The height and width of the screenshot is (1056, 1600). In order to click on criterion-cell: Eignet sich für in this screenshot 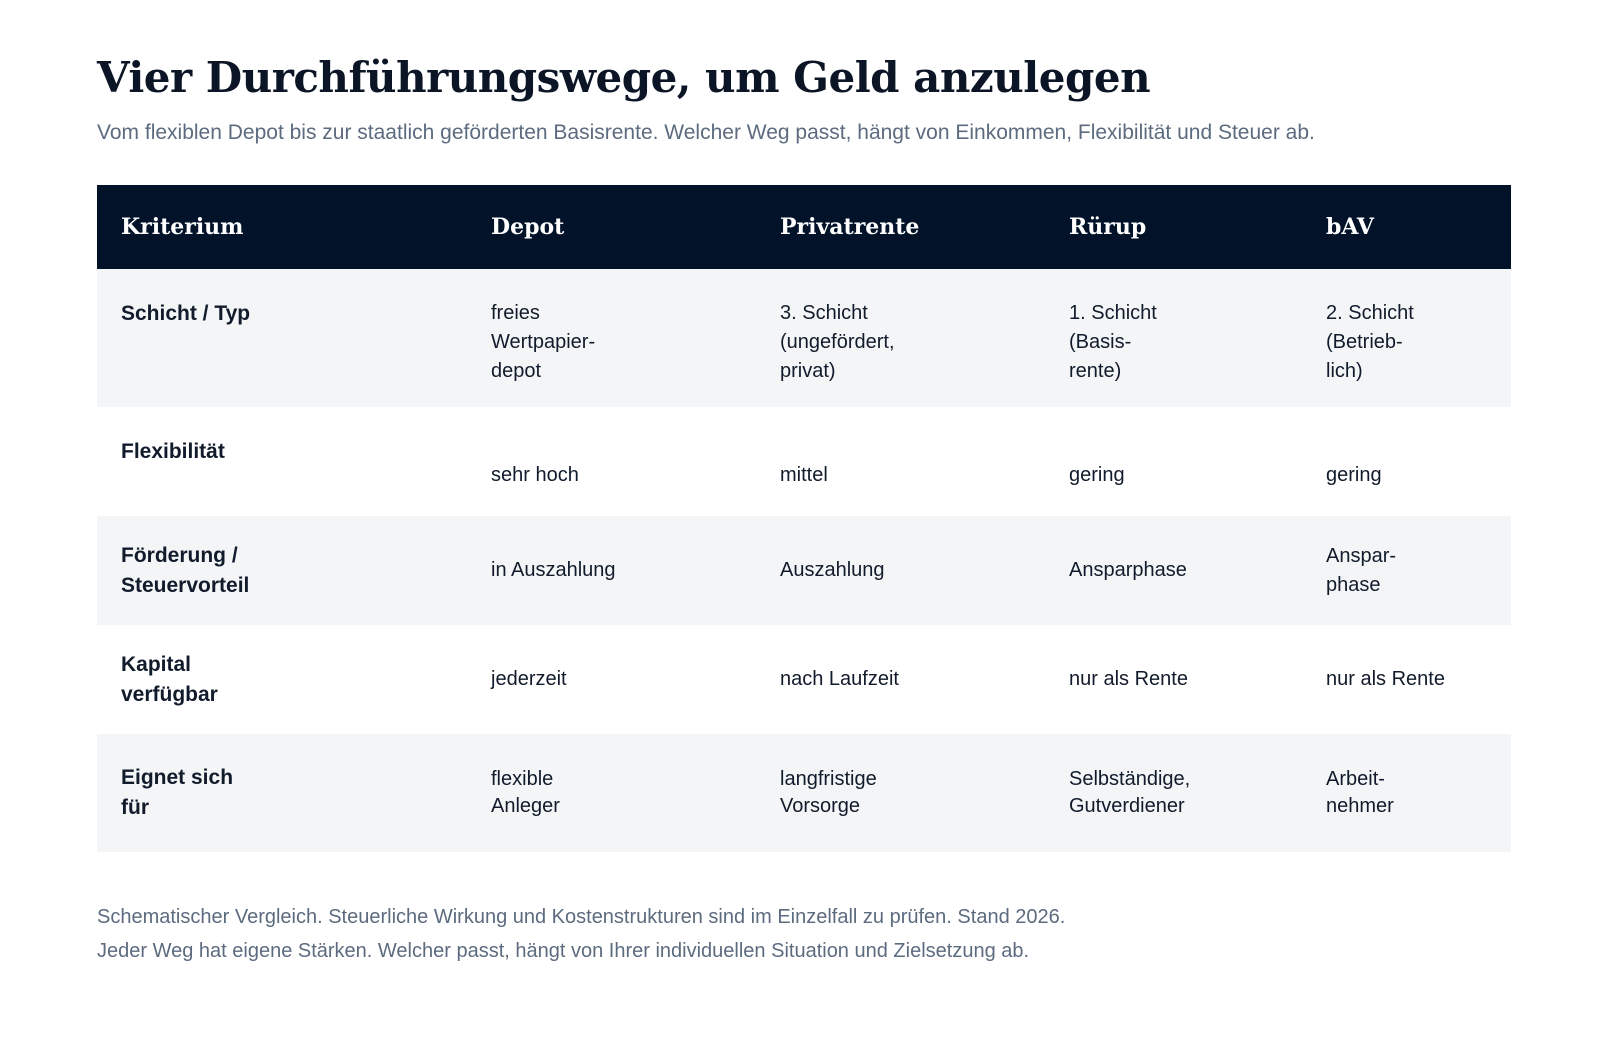, I will do `click(282, 793)`.